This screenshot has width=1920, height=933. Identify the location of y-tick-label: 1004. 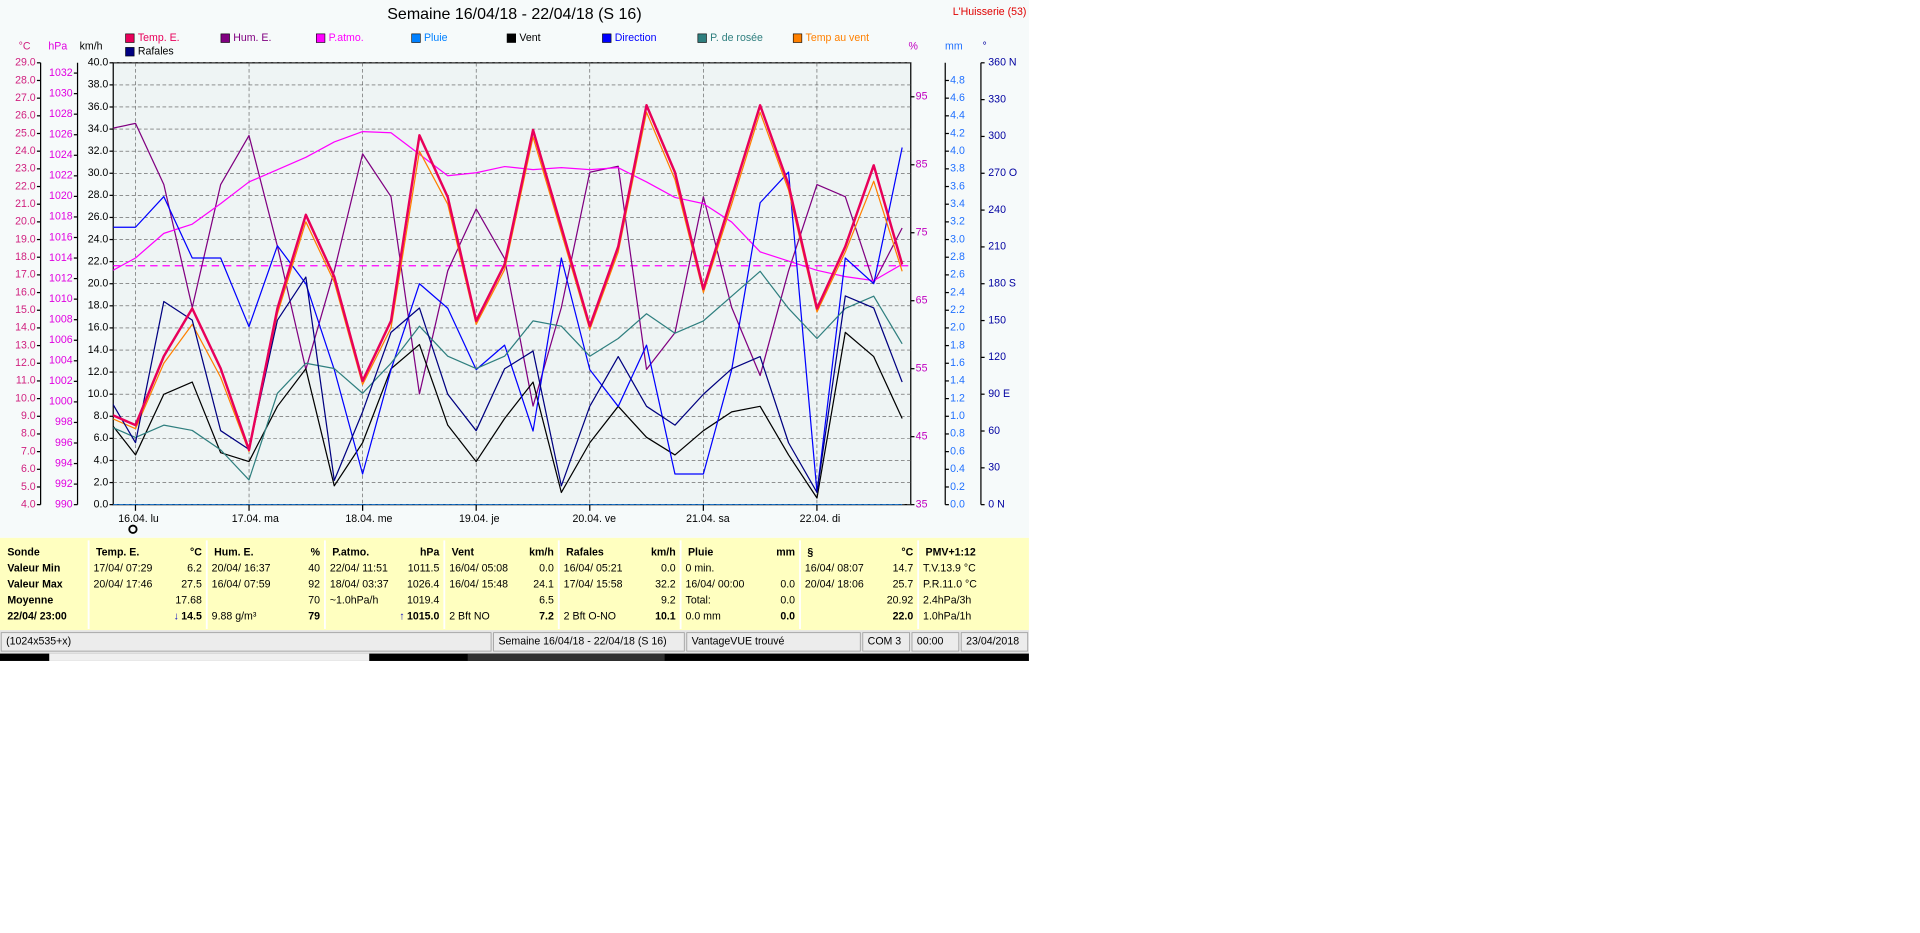
(61, 361).